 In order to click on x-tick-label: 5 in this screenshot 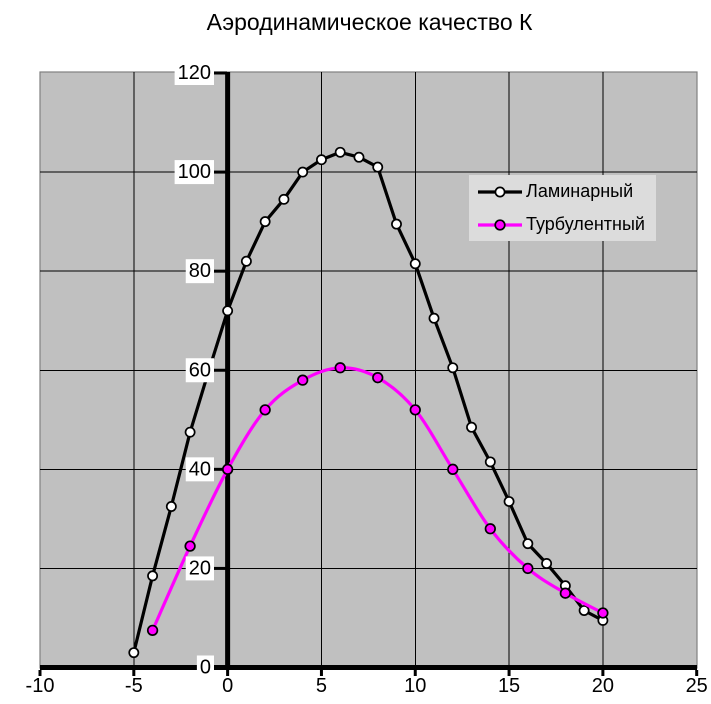, I will do `click(321, 686)`.